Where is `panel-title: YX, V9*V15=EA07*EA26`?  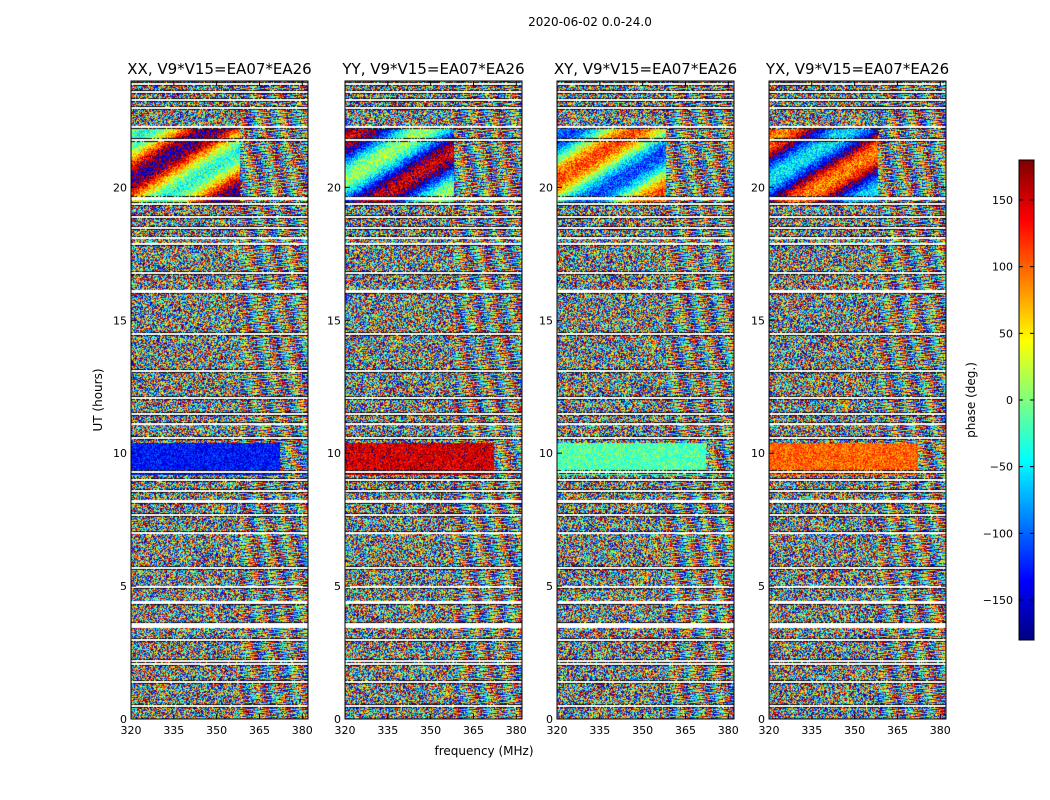
panel-title: YX, V9*V15=EA07*EA26 is located at coordinates (857, 69).